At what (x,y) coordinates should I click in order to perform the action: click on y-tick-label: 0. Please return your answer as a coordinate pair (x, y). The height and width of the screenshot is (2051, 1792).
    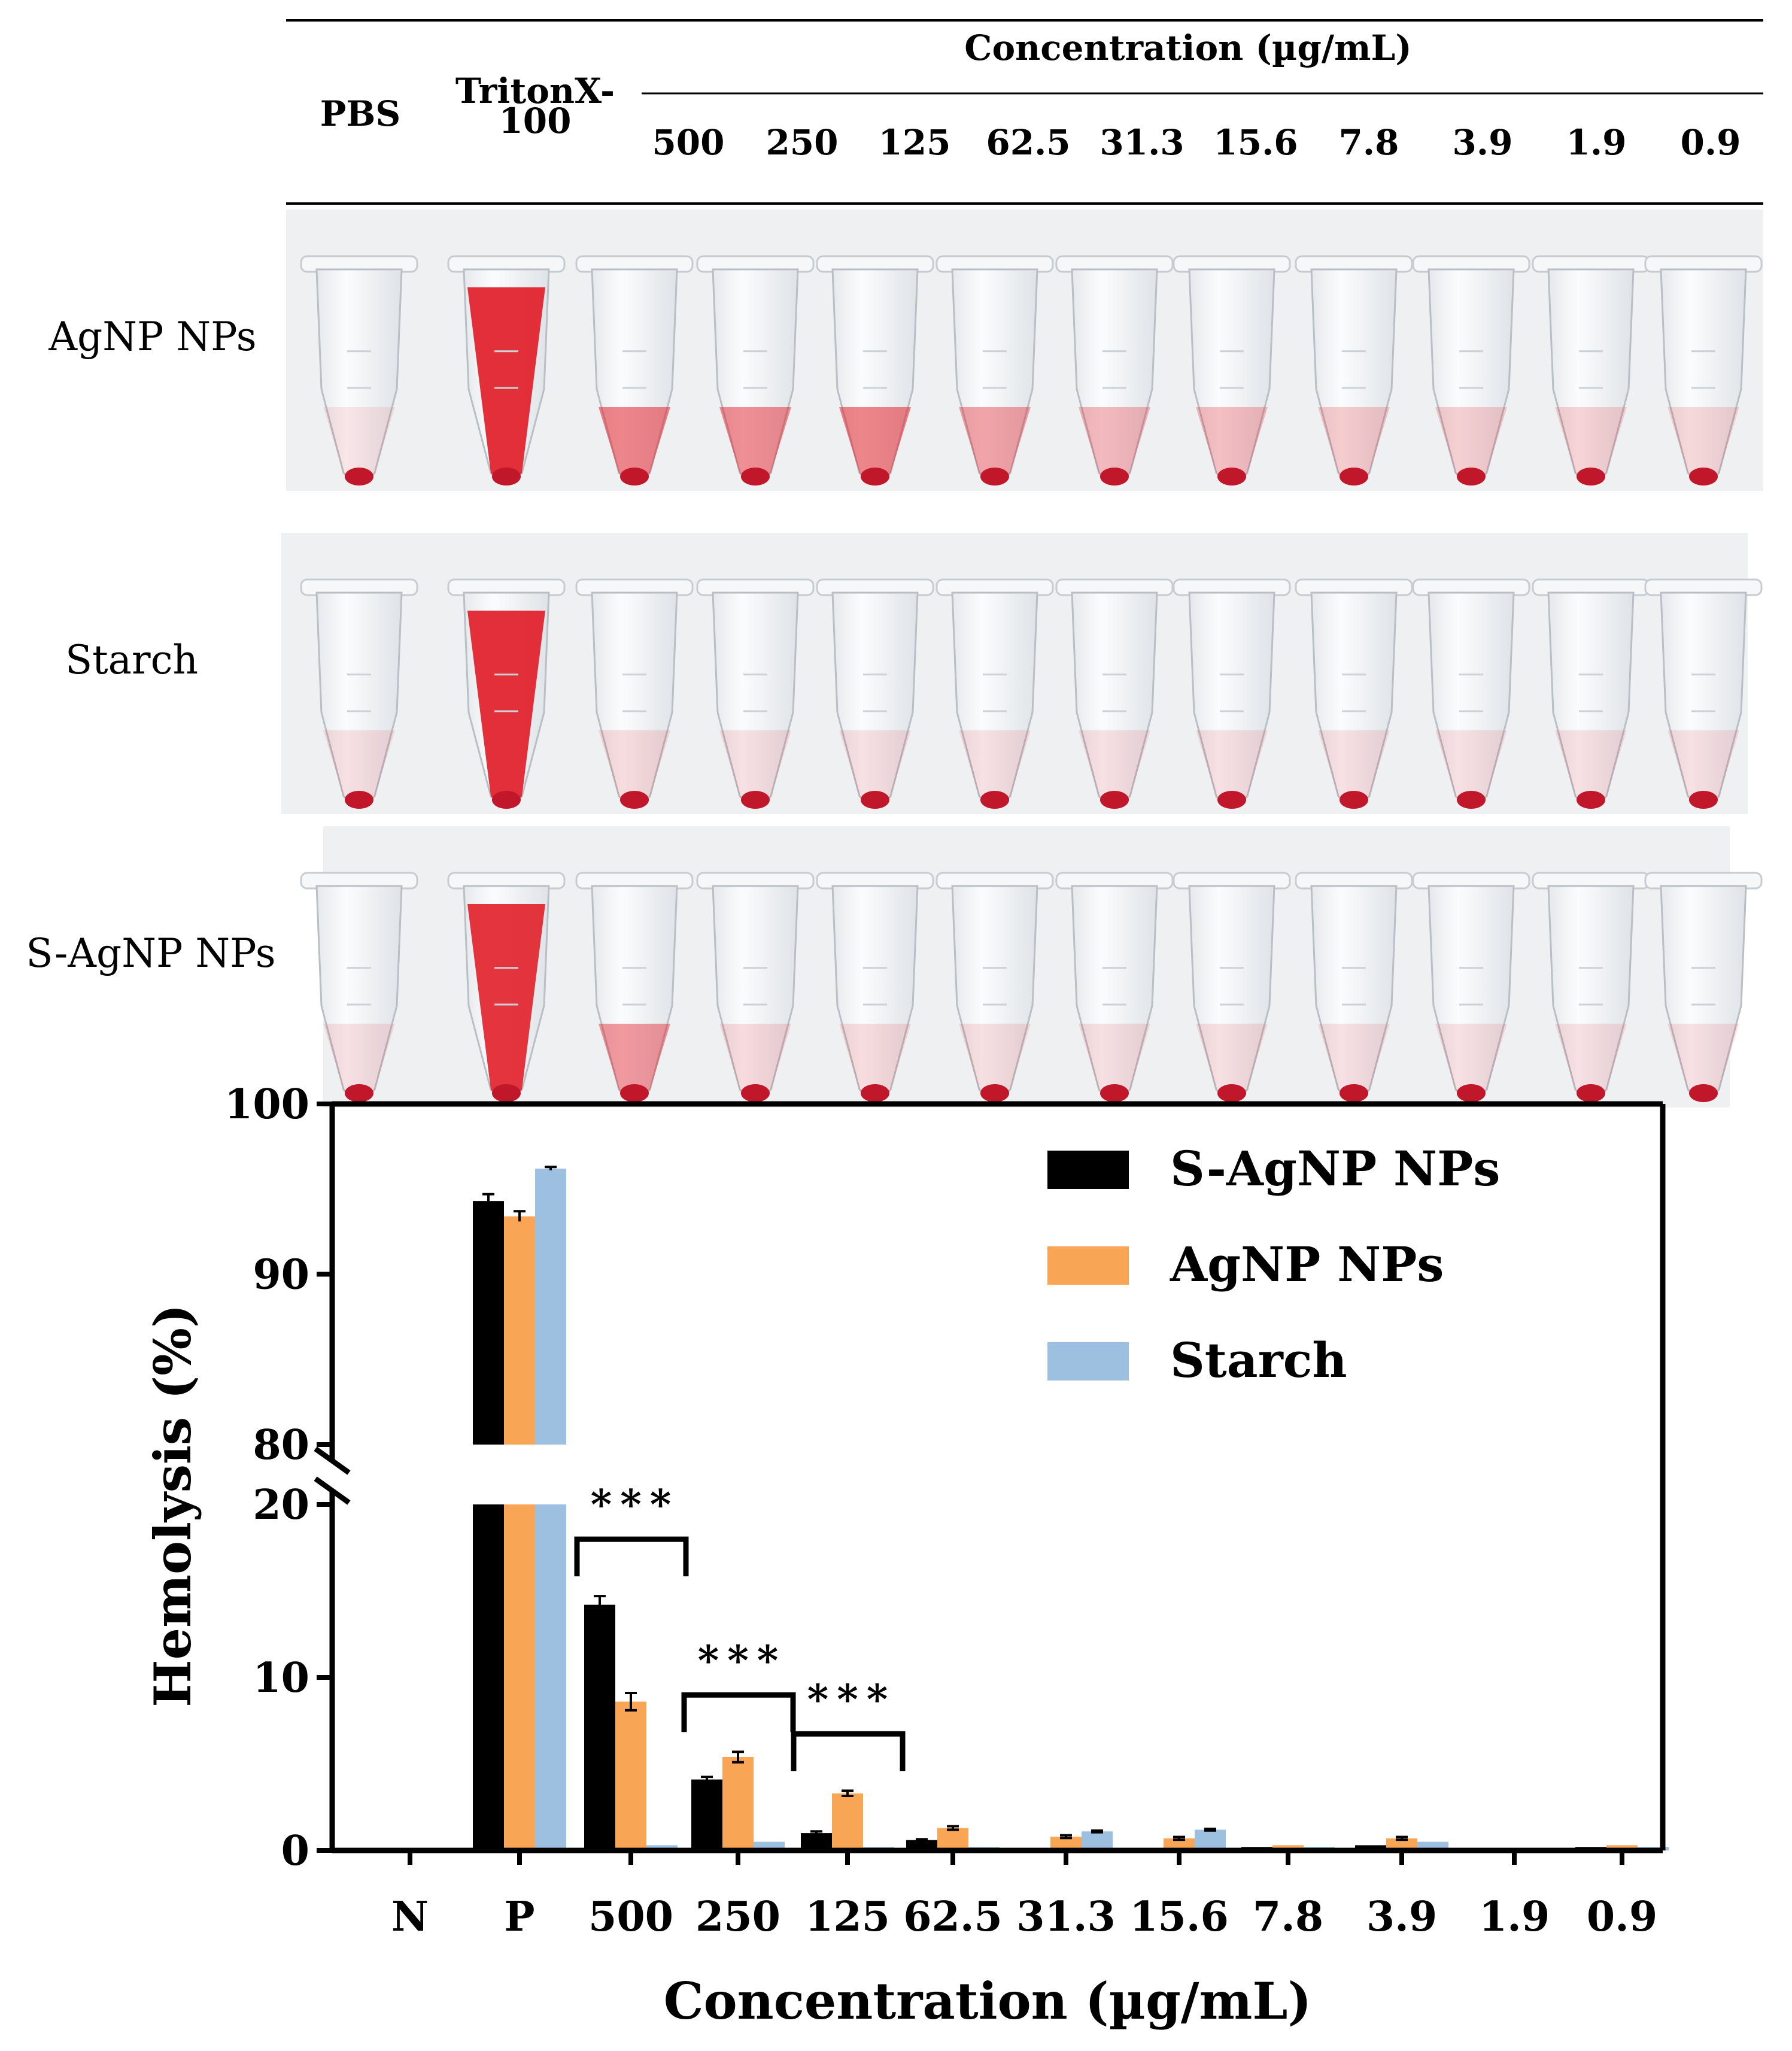
    Looking at the image, I should click on (295, 1851).